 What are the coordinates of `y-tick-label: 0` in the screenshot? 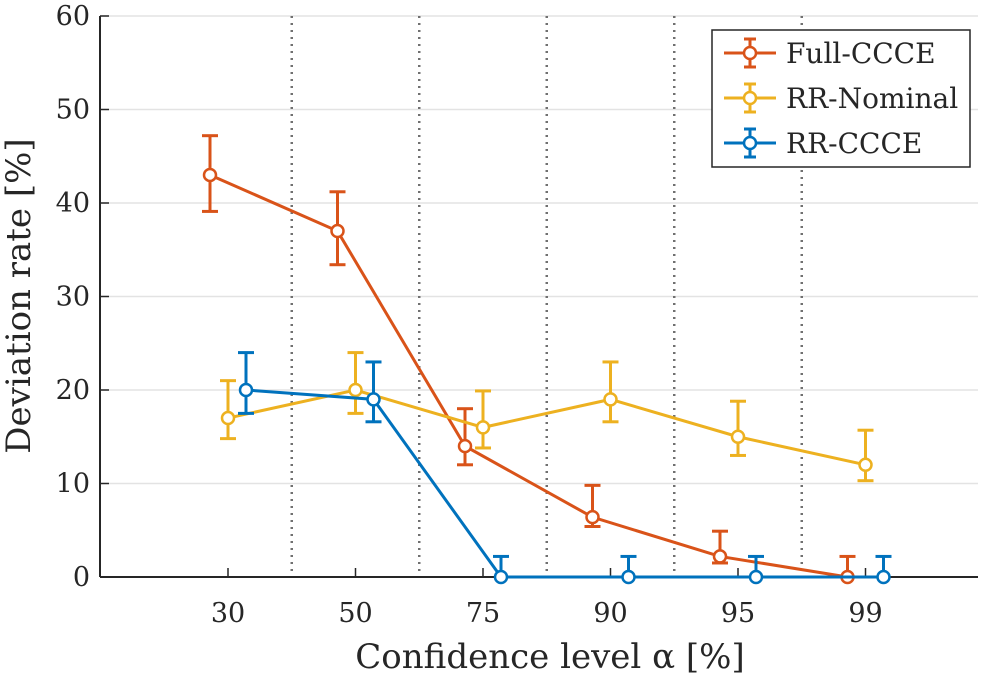 It's located at (81, 577).